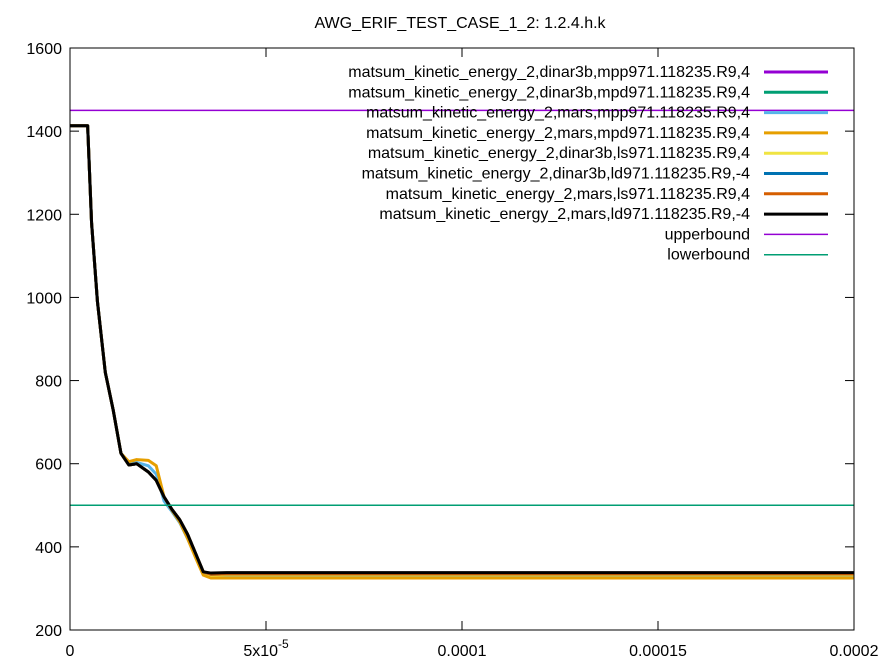 The image size is (896, 668). What do you see at coordinates (48, 548) in the screenshot?
I see `y-tick-label: 400` at bounding box center [48, 548].